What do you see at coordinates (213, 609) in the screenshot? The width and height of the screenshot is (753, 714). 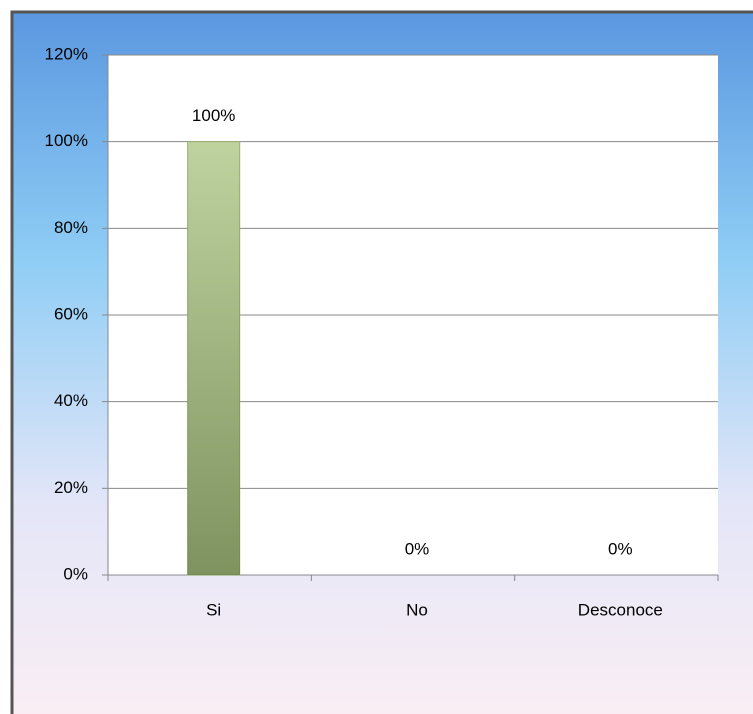 I see `x-tick-label: Si` at bounding box center [213, 609].